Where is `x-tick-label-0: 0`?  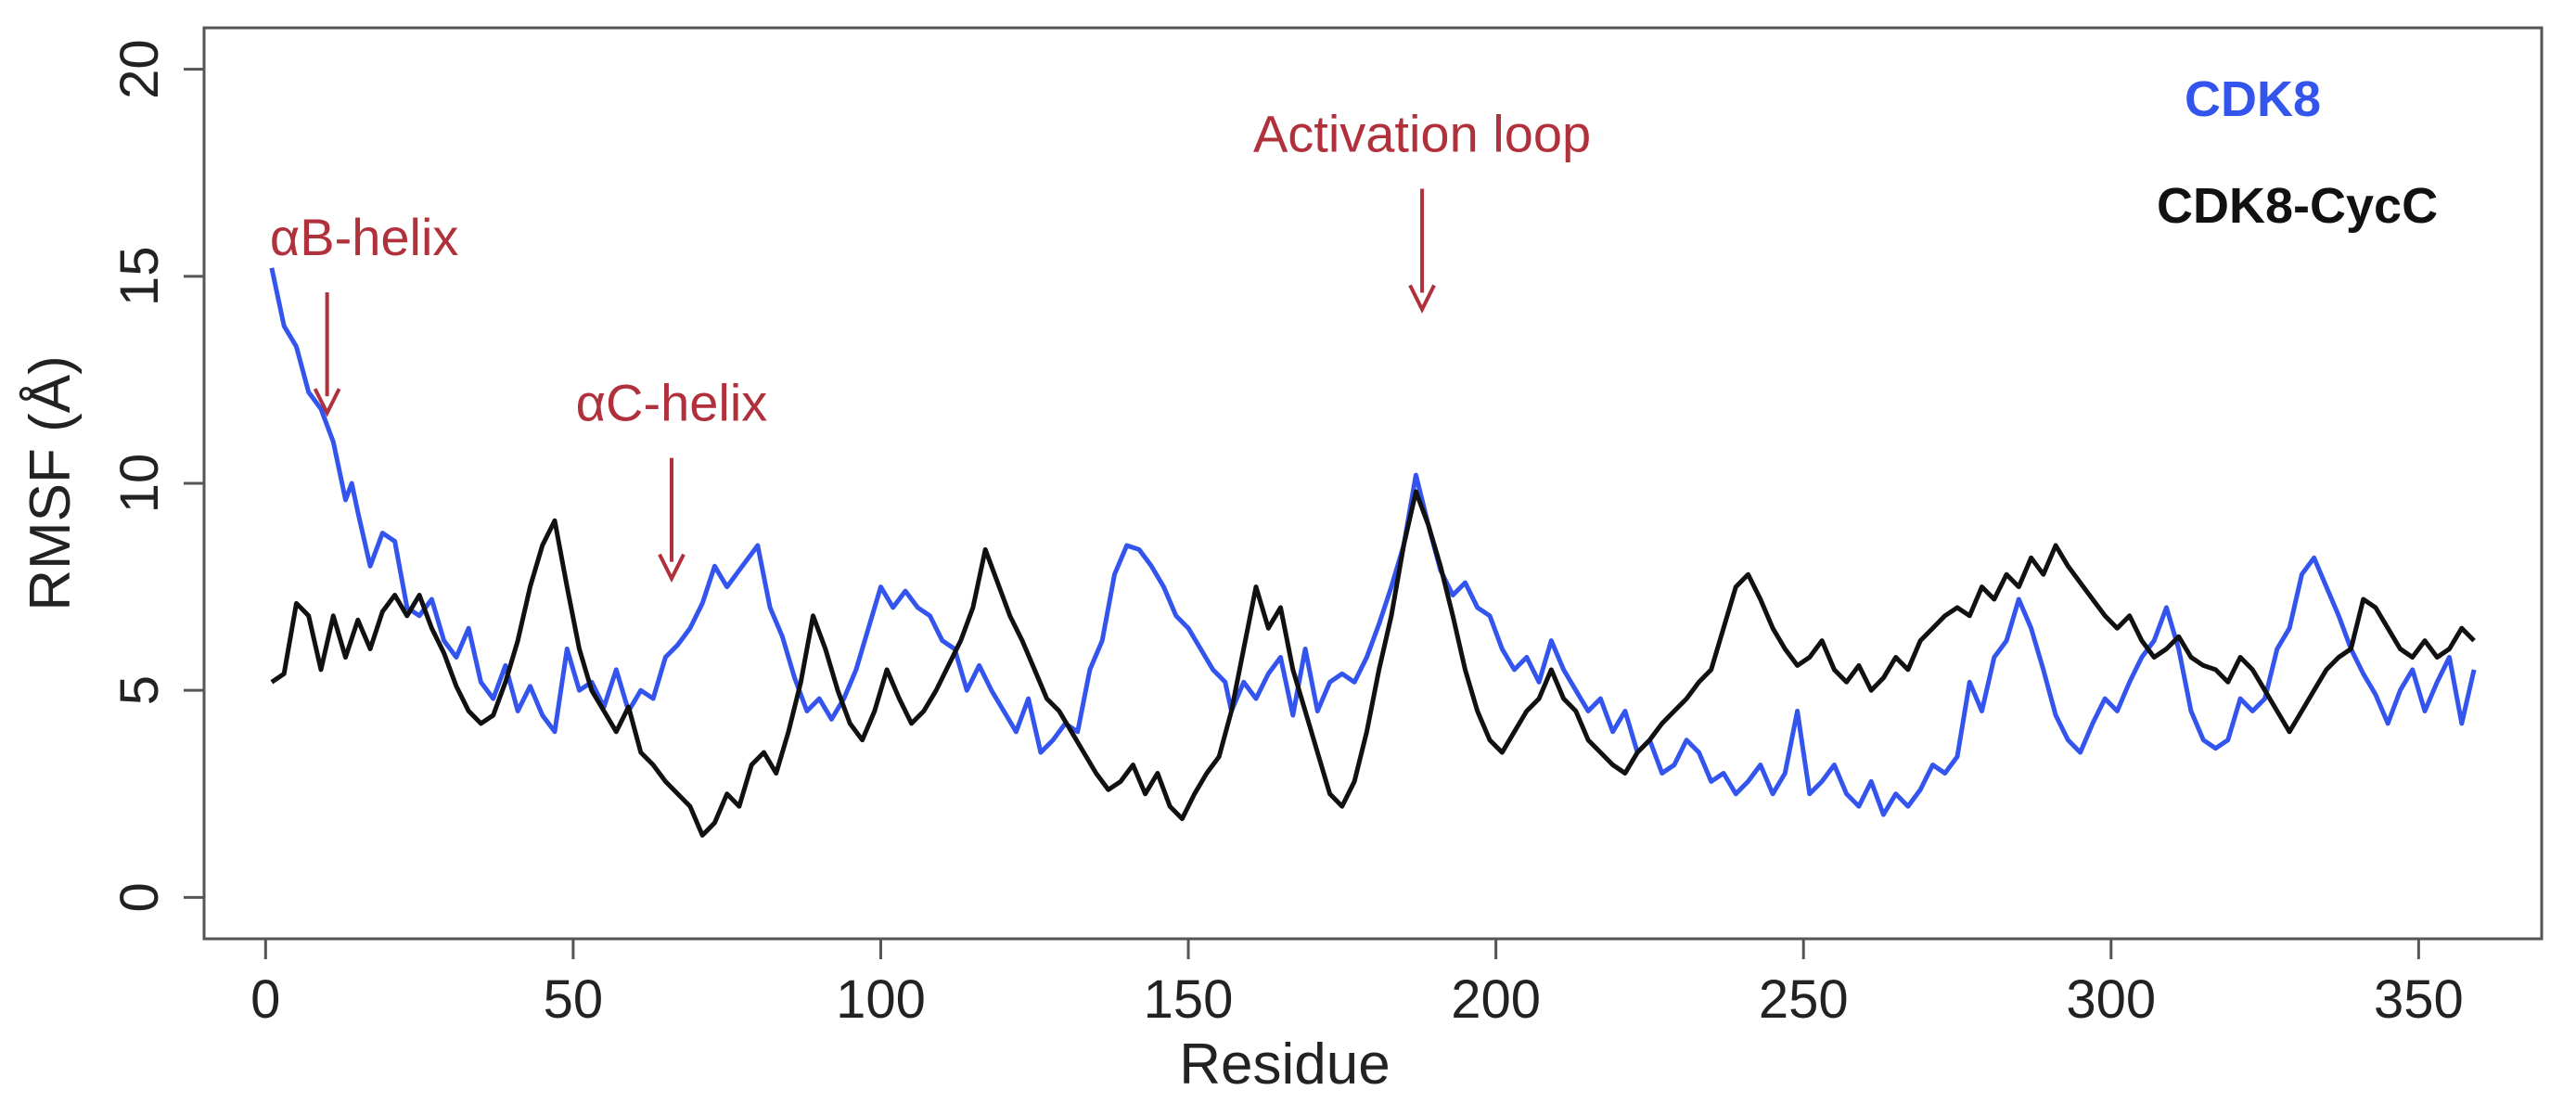
x-tick-label-0: 0 is located at coordinates (265, 999).